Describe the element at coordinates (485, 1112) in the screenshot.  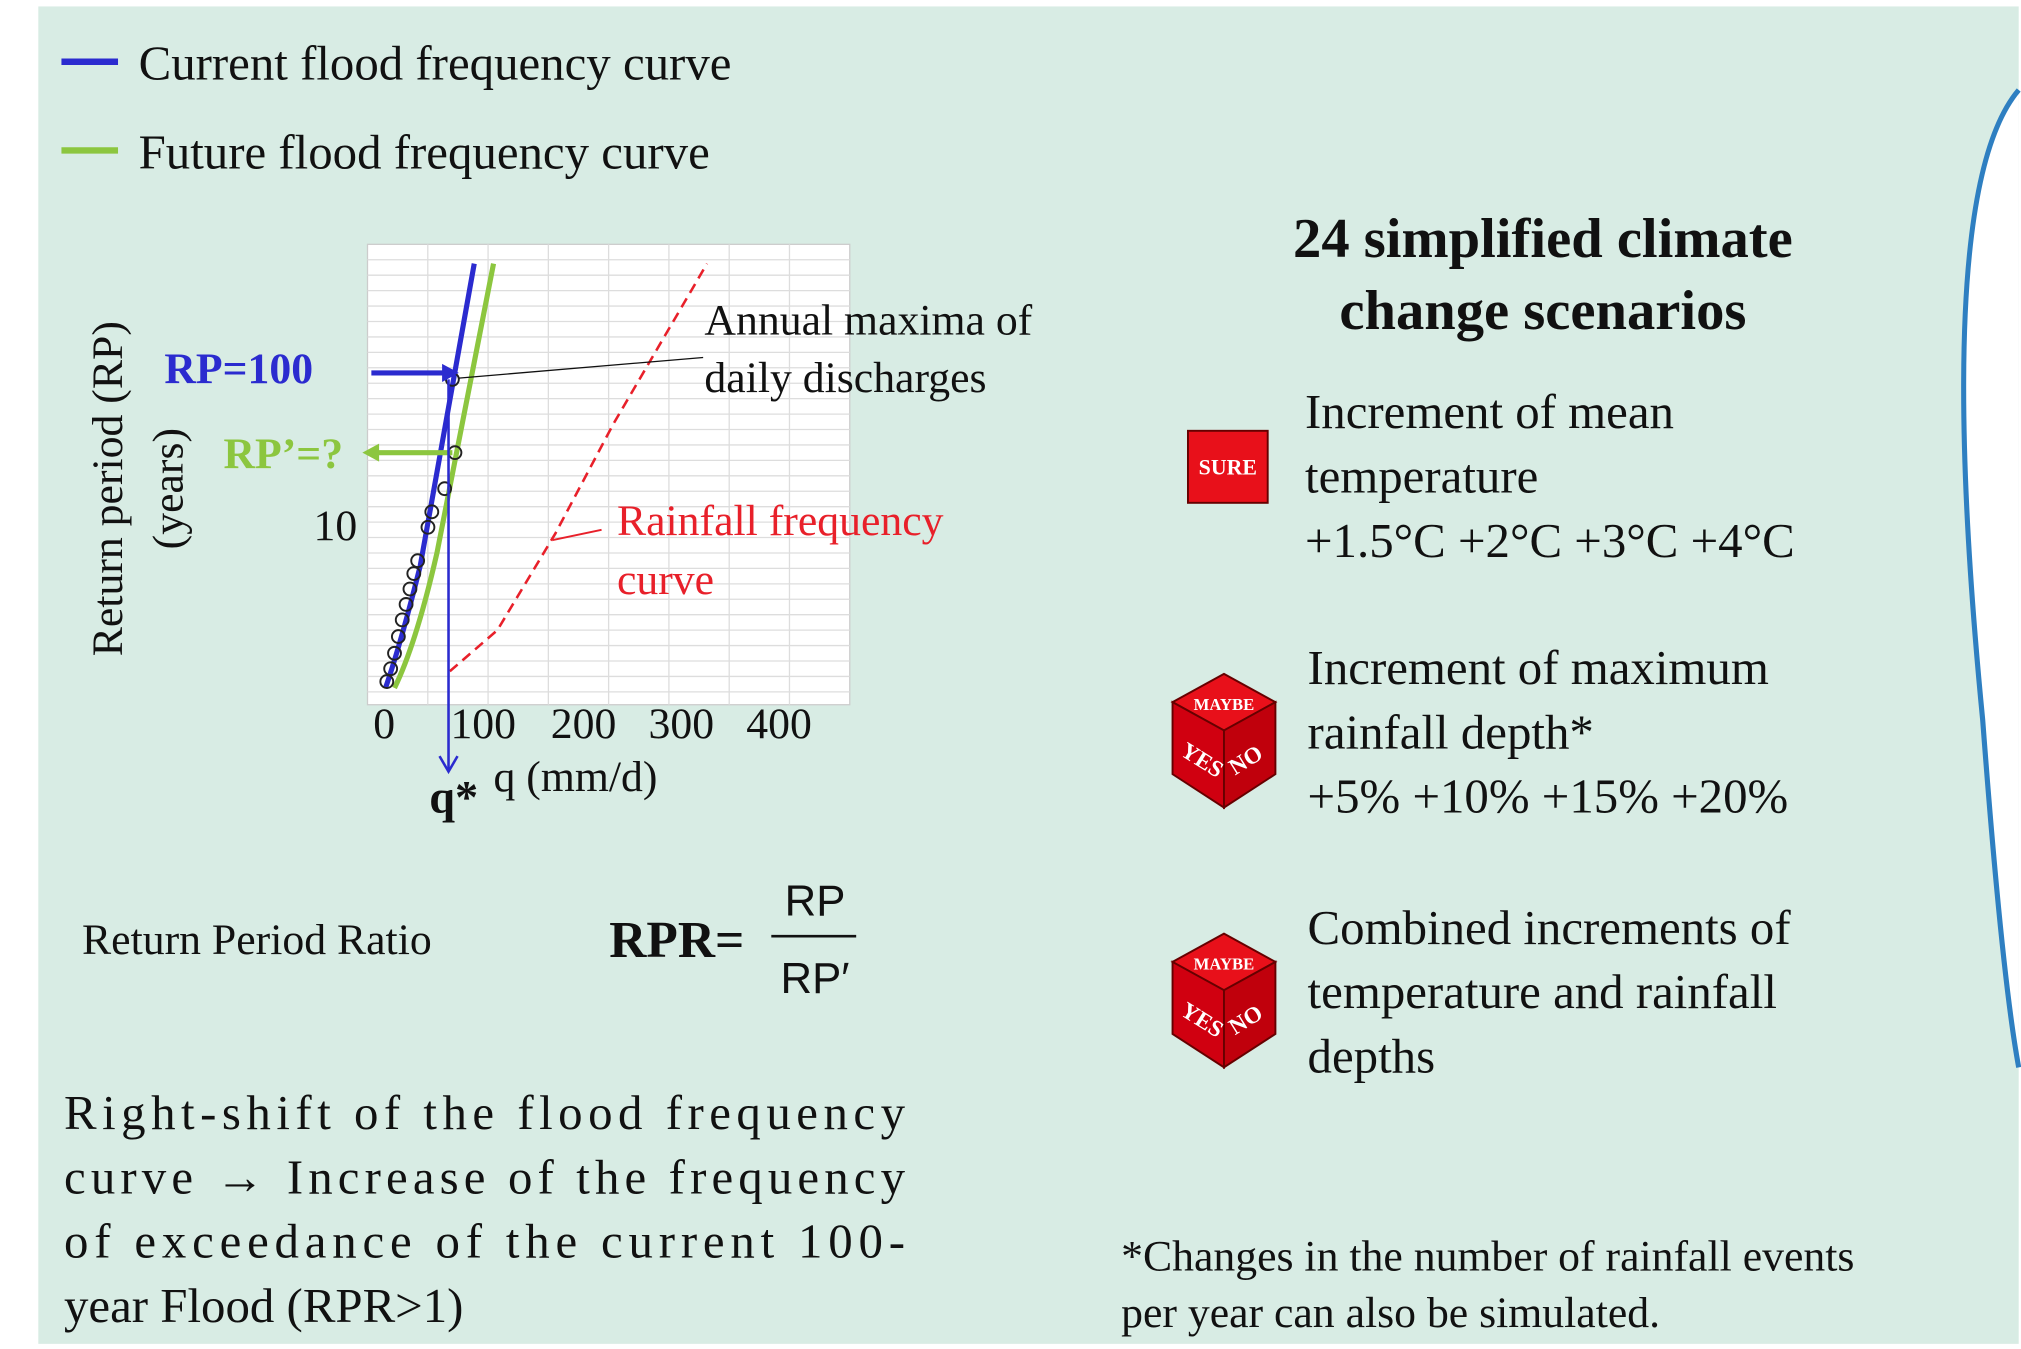
I see `note-line: Right-shift of the flood frequency` at that location.